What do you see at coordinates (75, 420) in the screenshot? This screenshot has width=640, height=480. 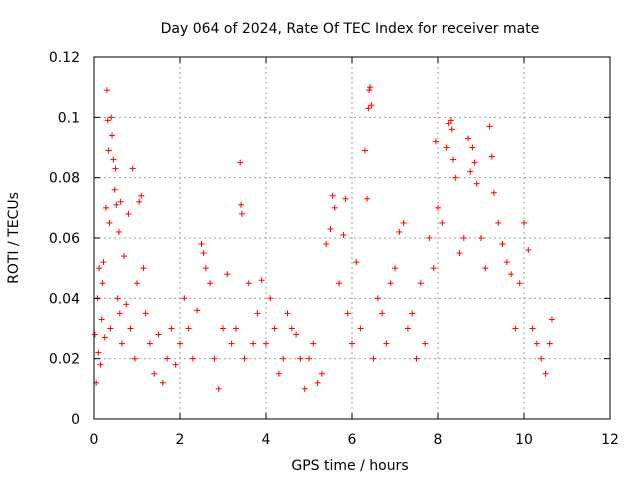 I see `y-tick-label: 0` at bounding box center [75, 420].